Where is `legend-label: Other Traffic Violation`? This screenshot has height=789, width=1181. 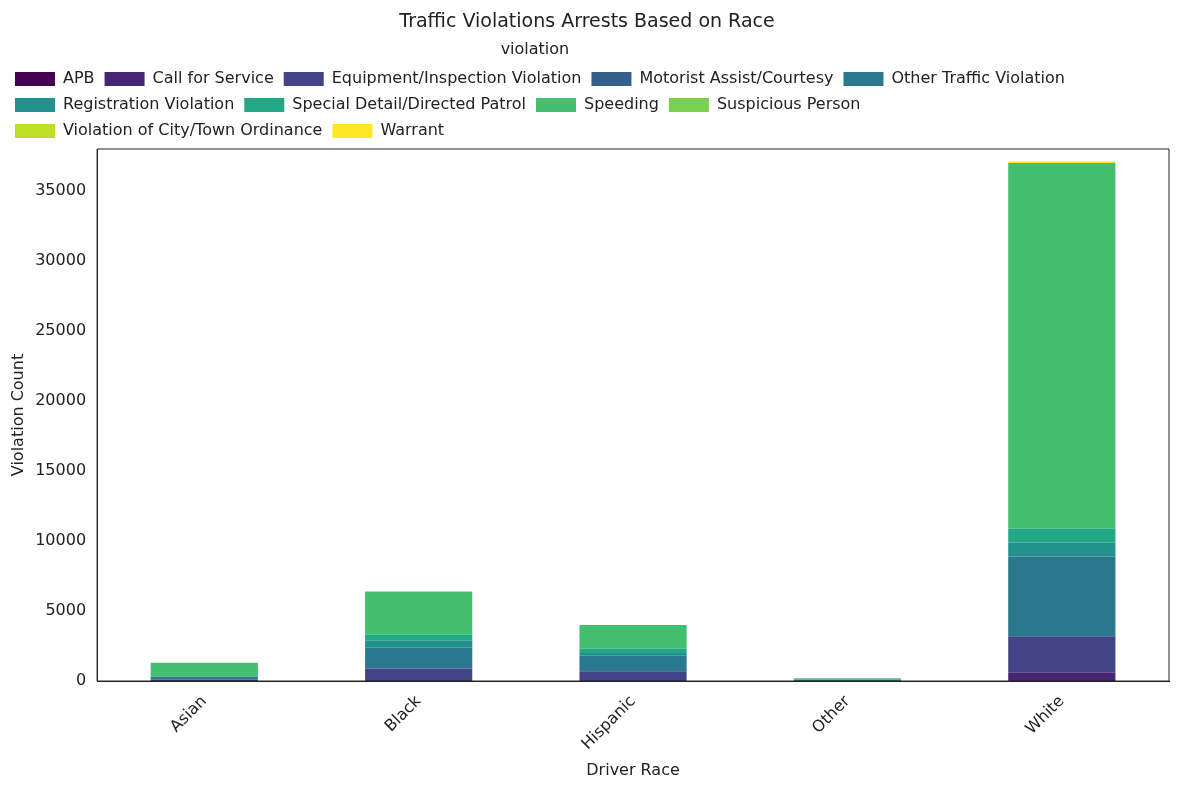
legend-label: Other Traffic Violation is located at coordinates (978, 78).